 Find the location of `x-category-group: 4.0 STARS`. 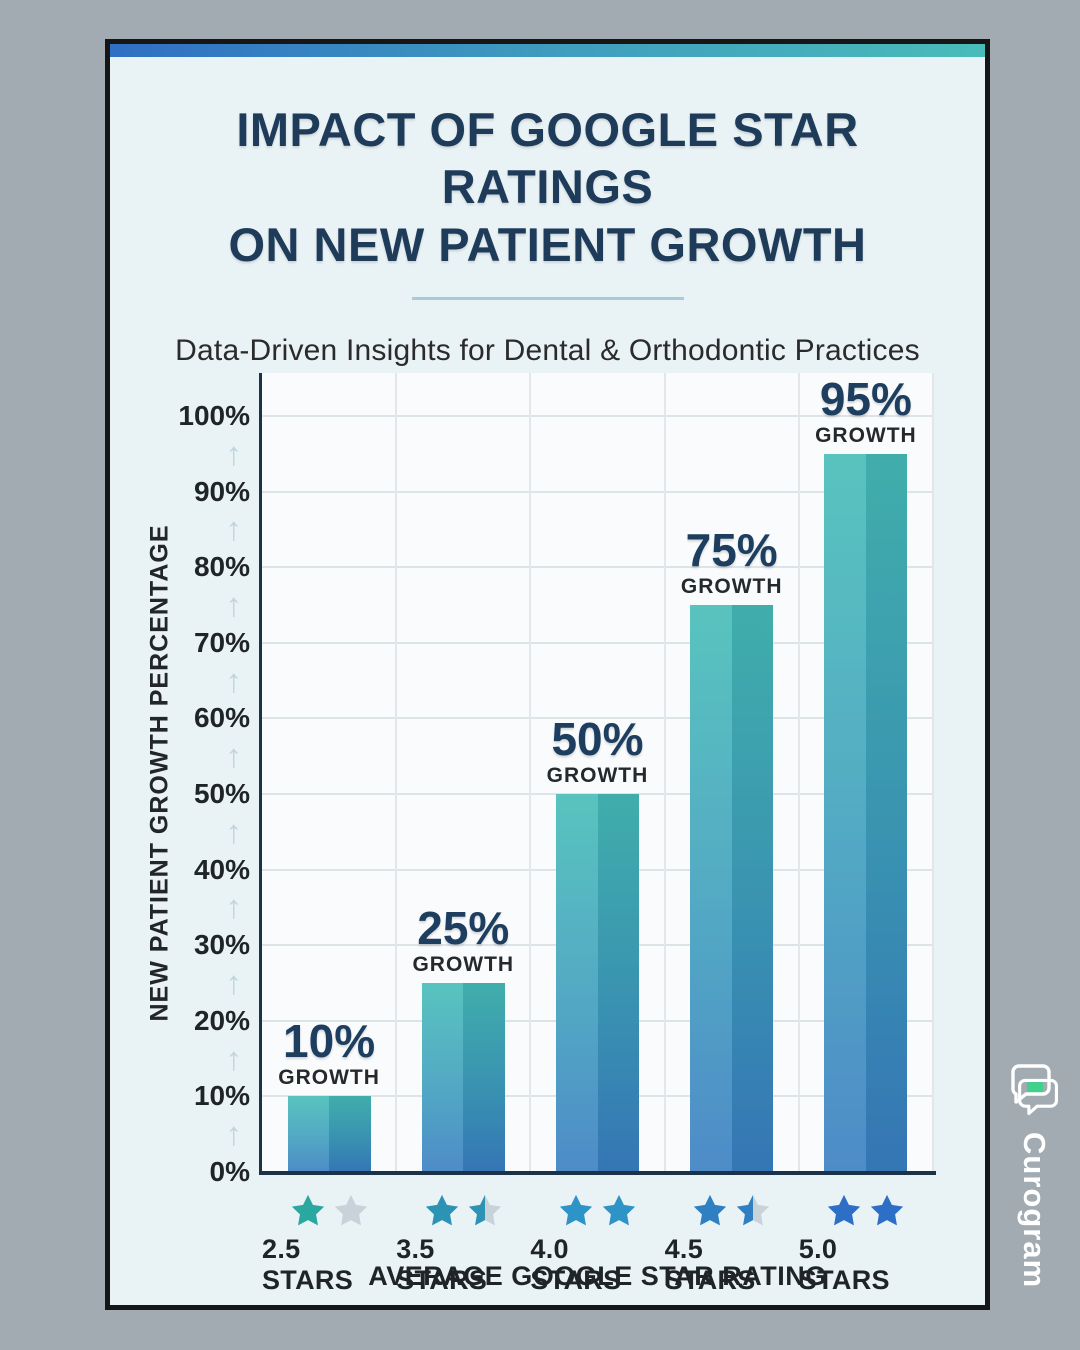

x-category-group: 4.0 STARS is located at coordinates (597, 1244).